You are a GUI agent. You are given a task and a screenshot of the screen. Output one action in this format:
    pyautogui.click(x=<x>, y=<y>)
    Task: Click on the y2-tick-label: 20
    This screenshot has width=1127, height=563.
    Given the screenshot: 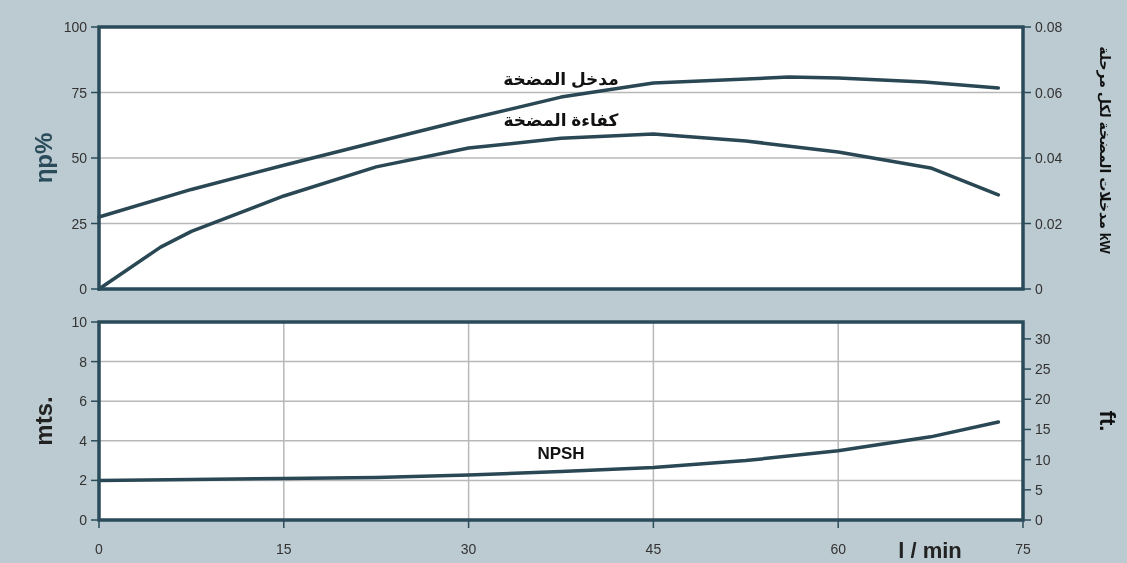 What is the action you would take?
    pyautogui.click(x=1043, y=399)
    